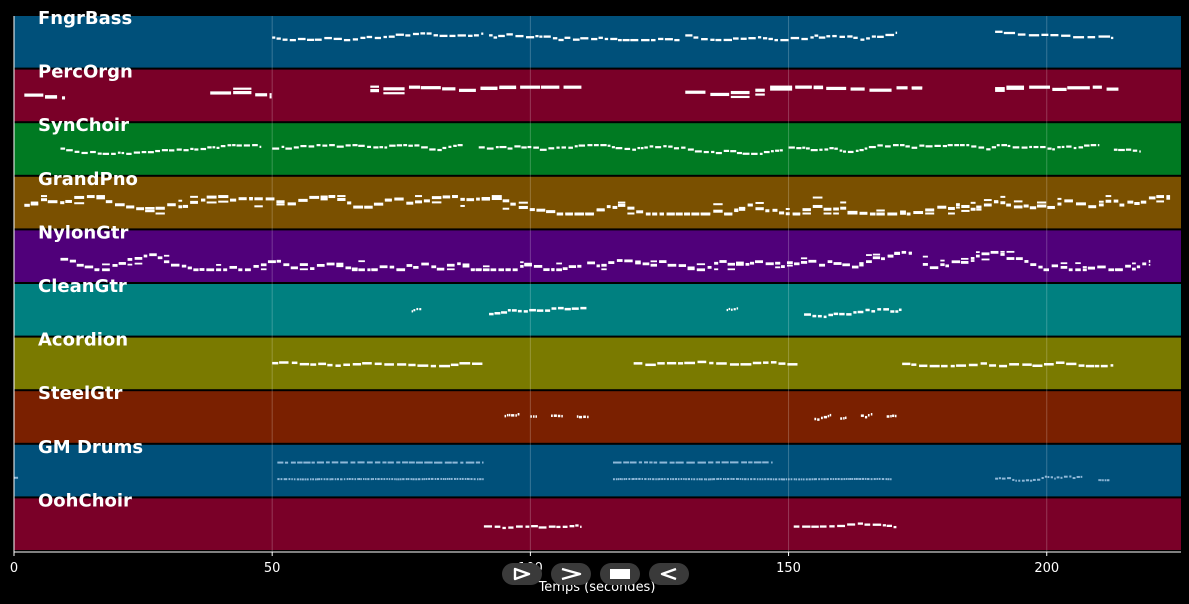 This screenshot has width=1189, height=604. I want to click on play-button, so click(522, 574).